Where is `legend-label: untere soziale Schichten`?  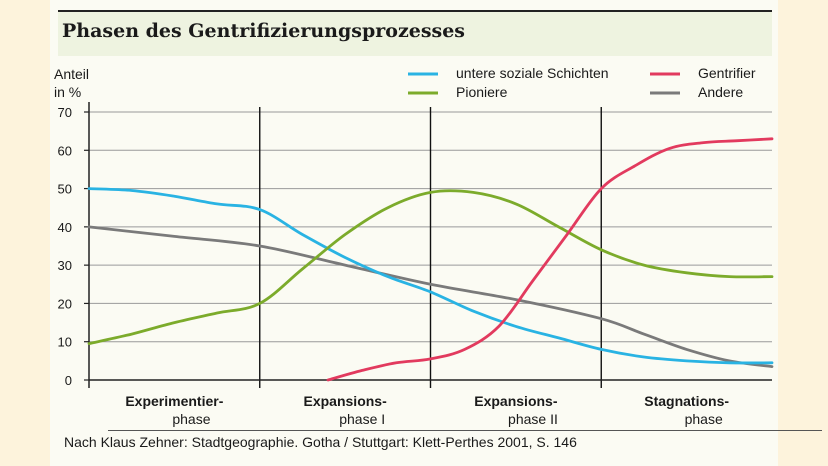 legend-label: untere soziale Schichten is located at coordinates (532, 73).